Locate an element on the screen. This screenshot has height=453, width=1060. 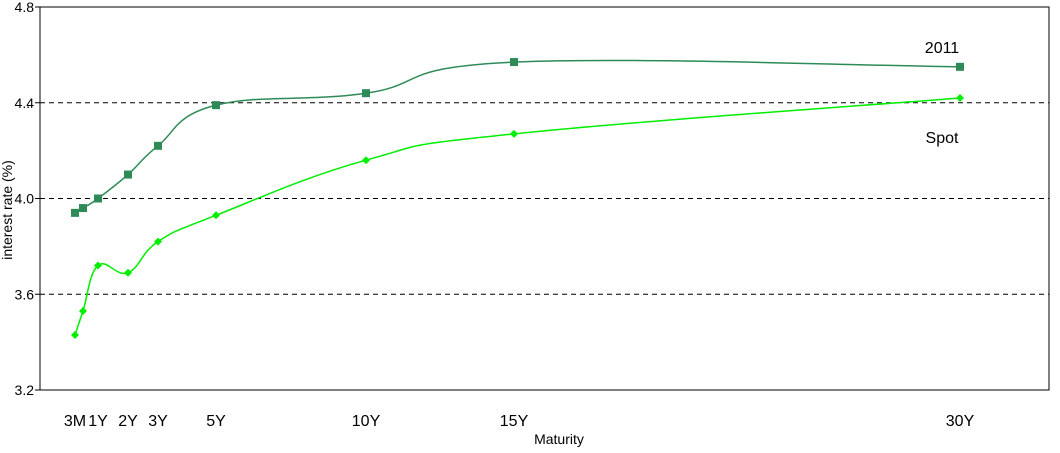
x-tick-label: 30Y is located at coordinates (960, 421).